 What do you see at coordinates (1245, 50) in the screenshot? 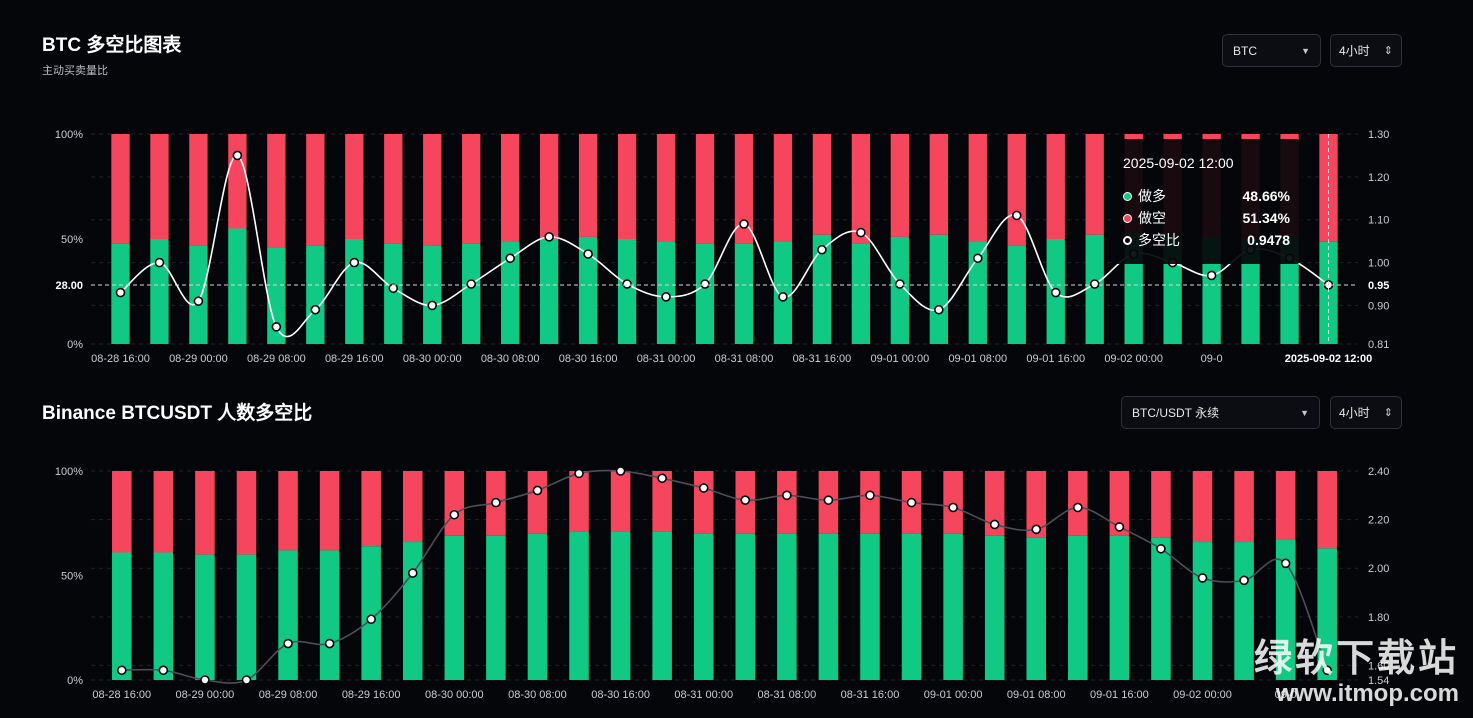
I see `coin-select-value: BTC` at bounding box center [1245, 50].